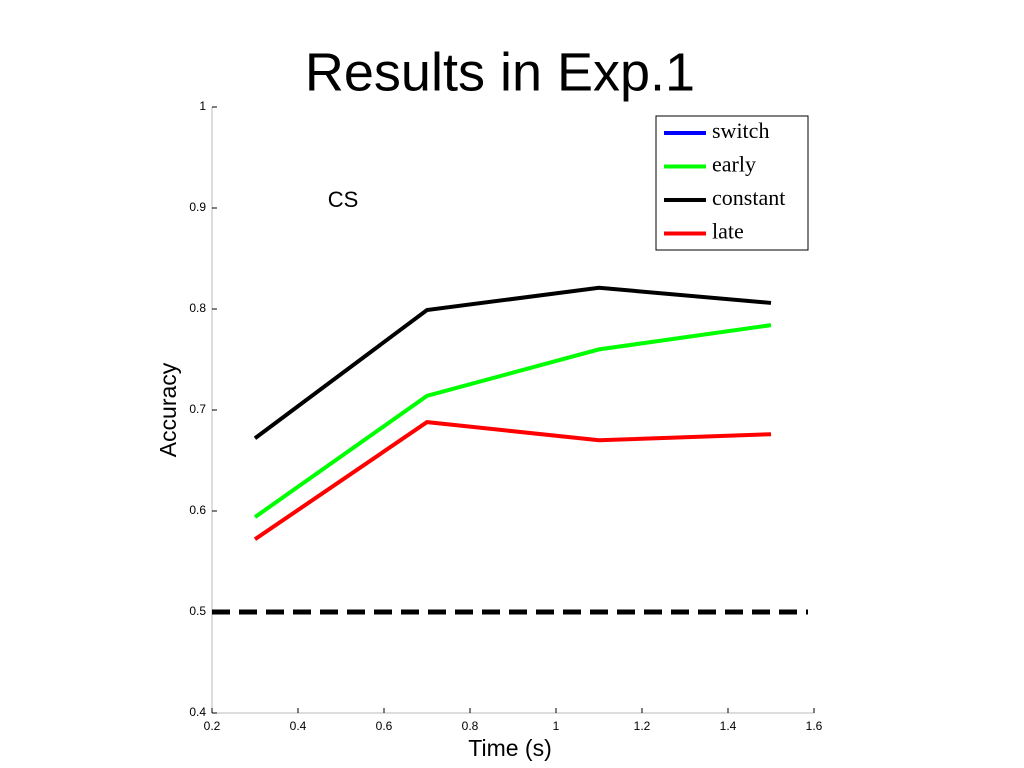  I want to click on legend-box, so click(732, 183).